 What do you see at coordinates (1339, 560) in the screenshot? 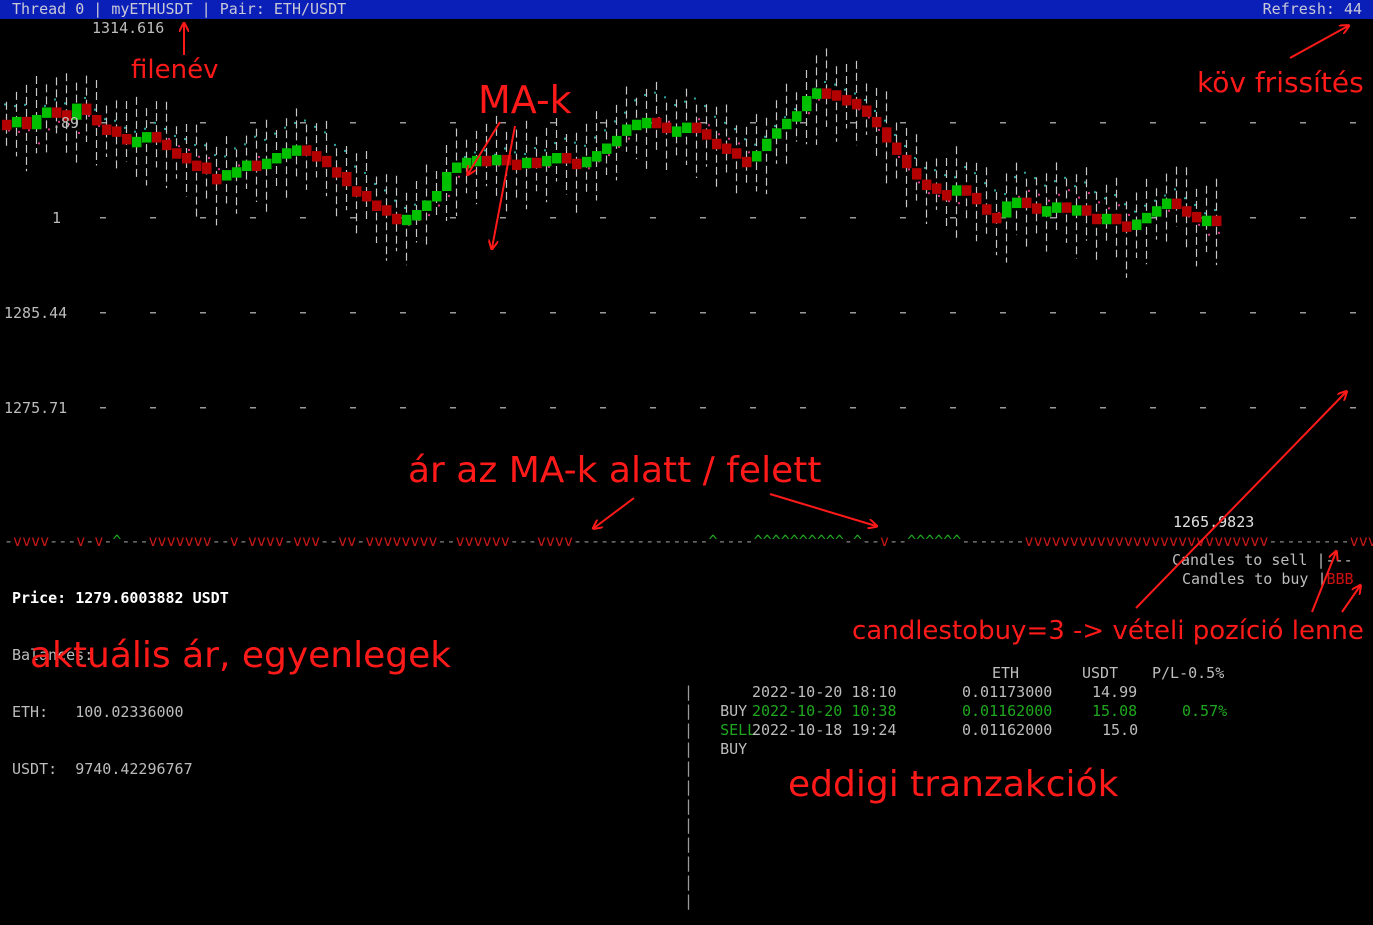
I see `candles-to-sell-value: ---` at bounding box center [1339, 560].